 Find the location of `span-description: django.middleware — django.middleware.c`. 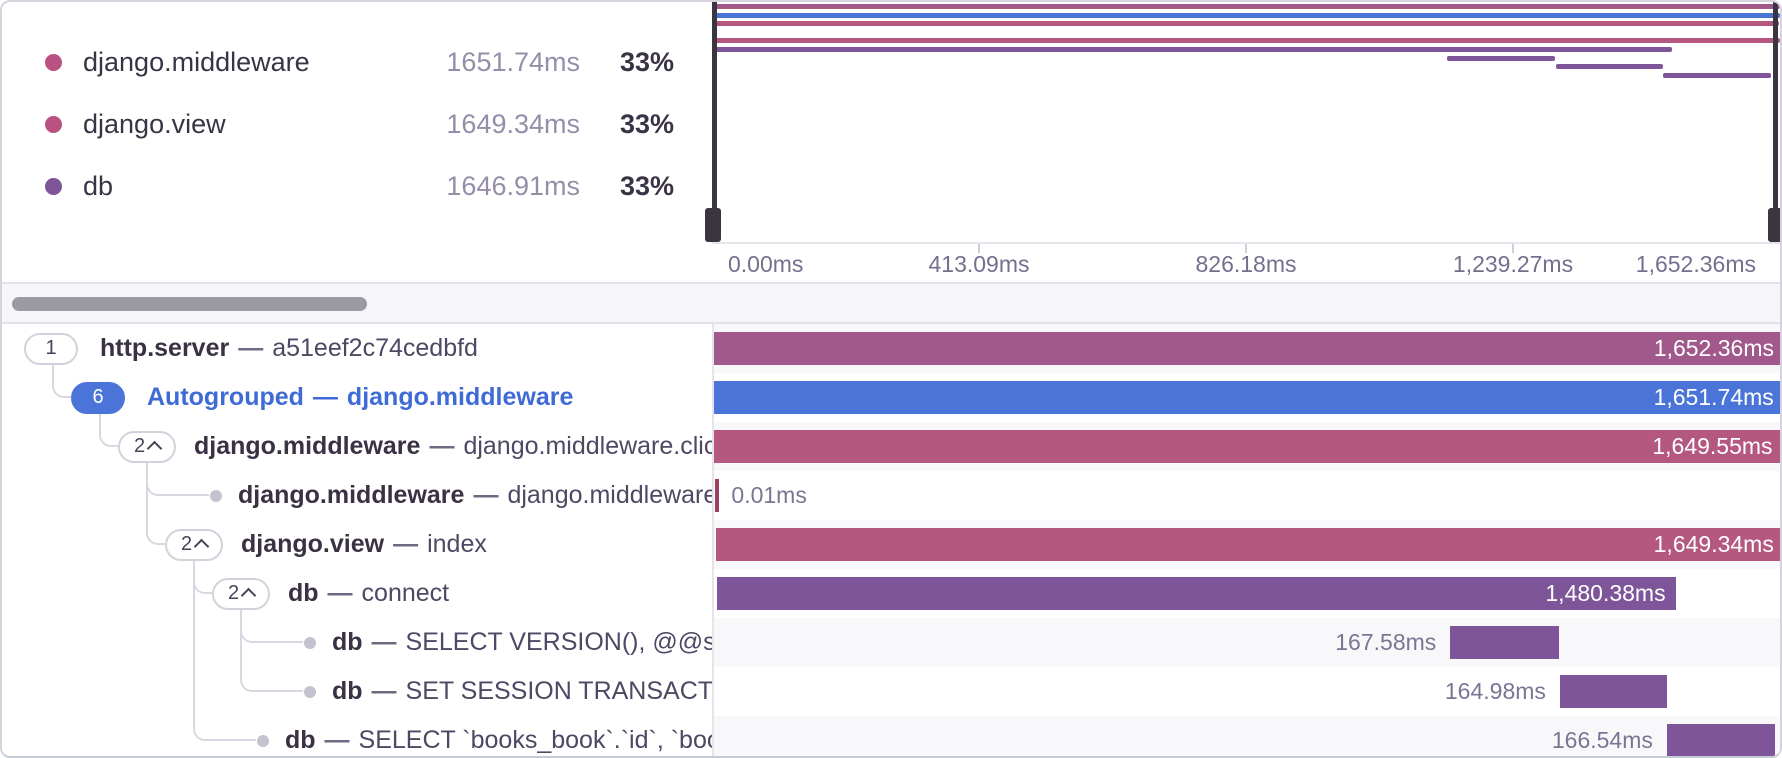

span-description: django.middleware — django.middleware.c is located at coordinates (475, 495).